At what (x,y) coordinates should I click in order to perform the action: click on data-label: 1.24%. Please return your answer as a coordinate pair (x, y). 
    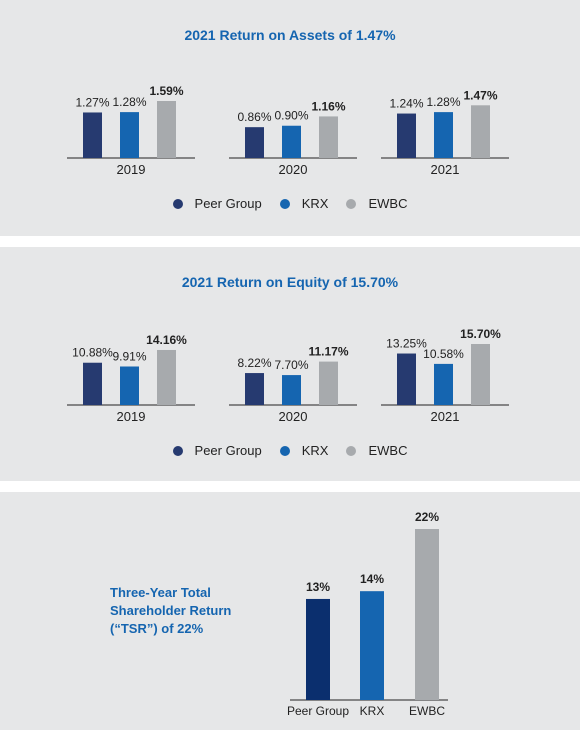
    Looking at the image, I should click on (406, 104).